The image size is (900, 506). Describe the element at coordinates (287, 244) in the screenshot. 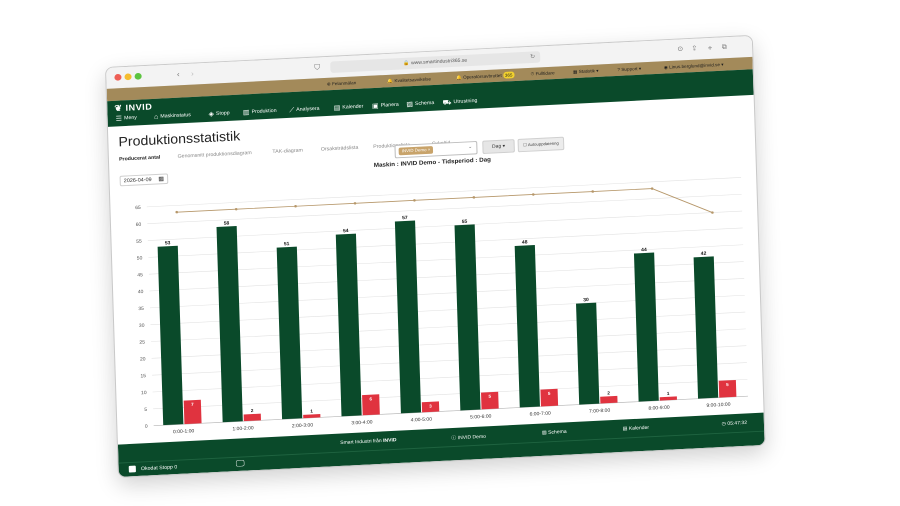

I see `bar-produced-label: 51` at that location.